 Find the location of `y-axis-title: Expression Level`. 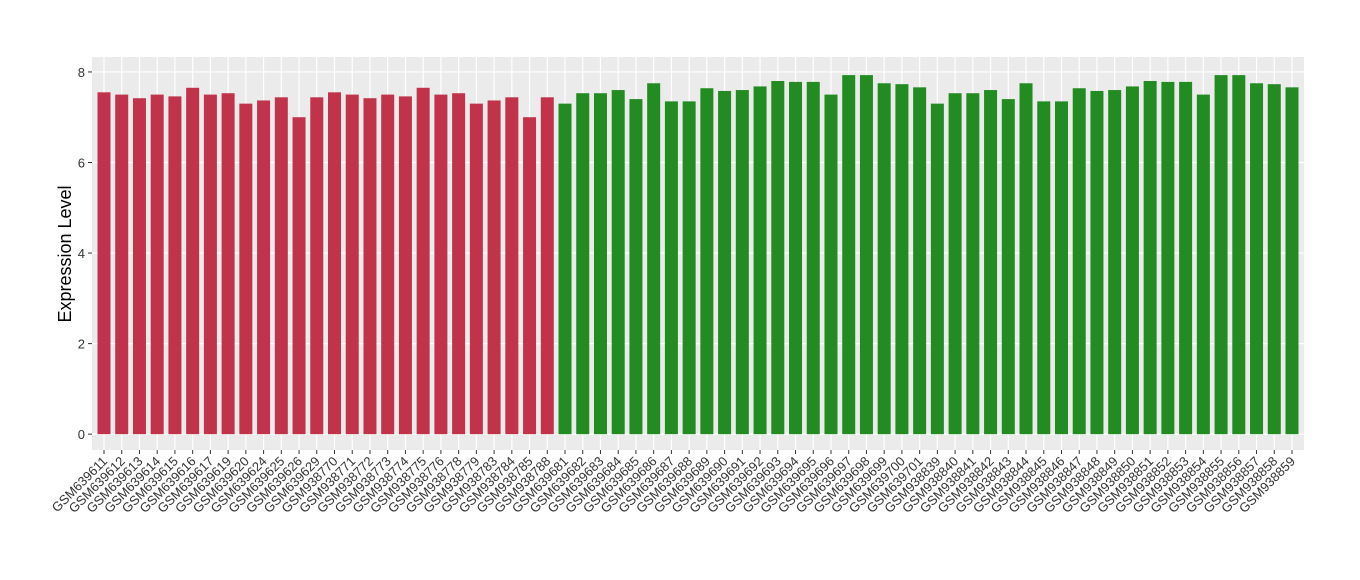

y-axis-title: Expression Level is located at coordinates (65, 253).